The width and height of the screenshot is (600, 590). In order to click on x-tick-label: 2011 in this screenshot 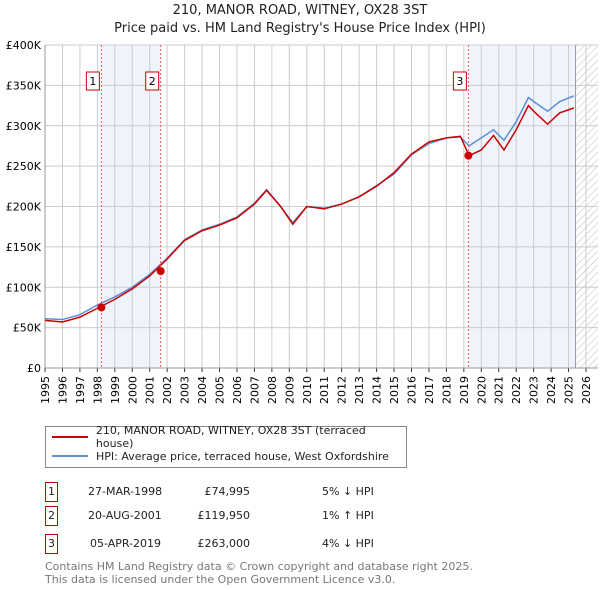, I will do `click(324, 390)`.